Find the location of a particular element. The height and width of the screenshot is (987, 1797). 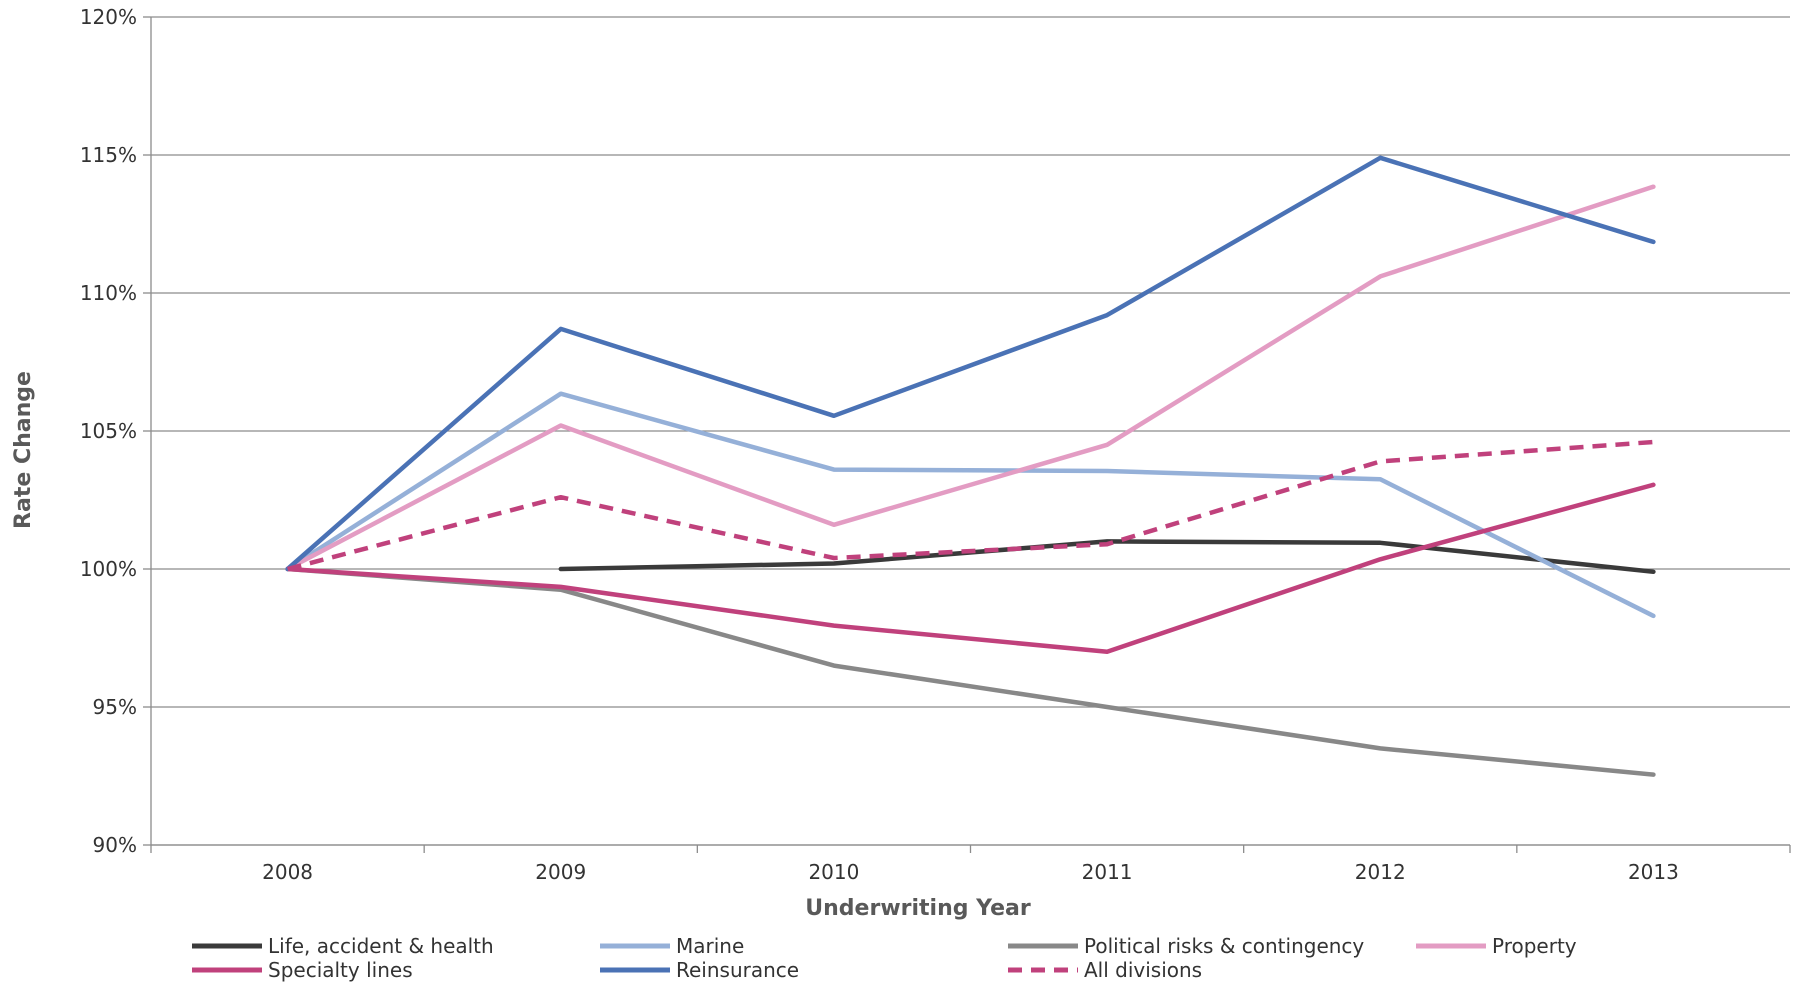

x-tick-label: 2011 is located at coordinates (1107, 872).